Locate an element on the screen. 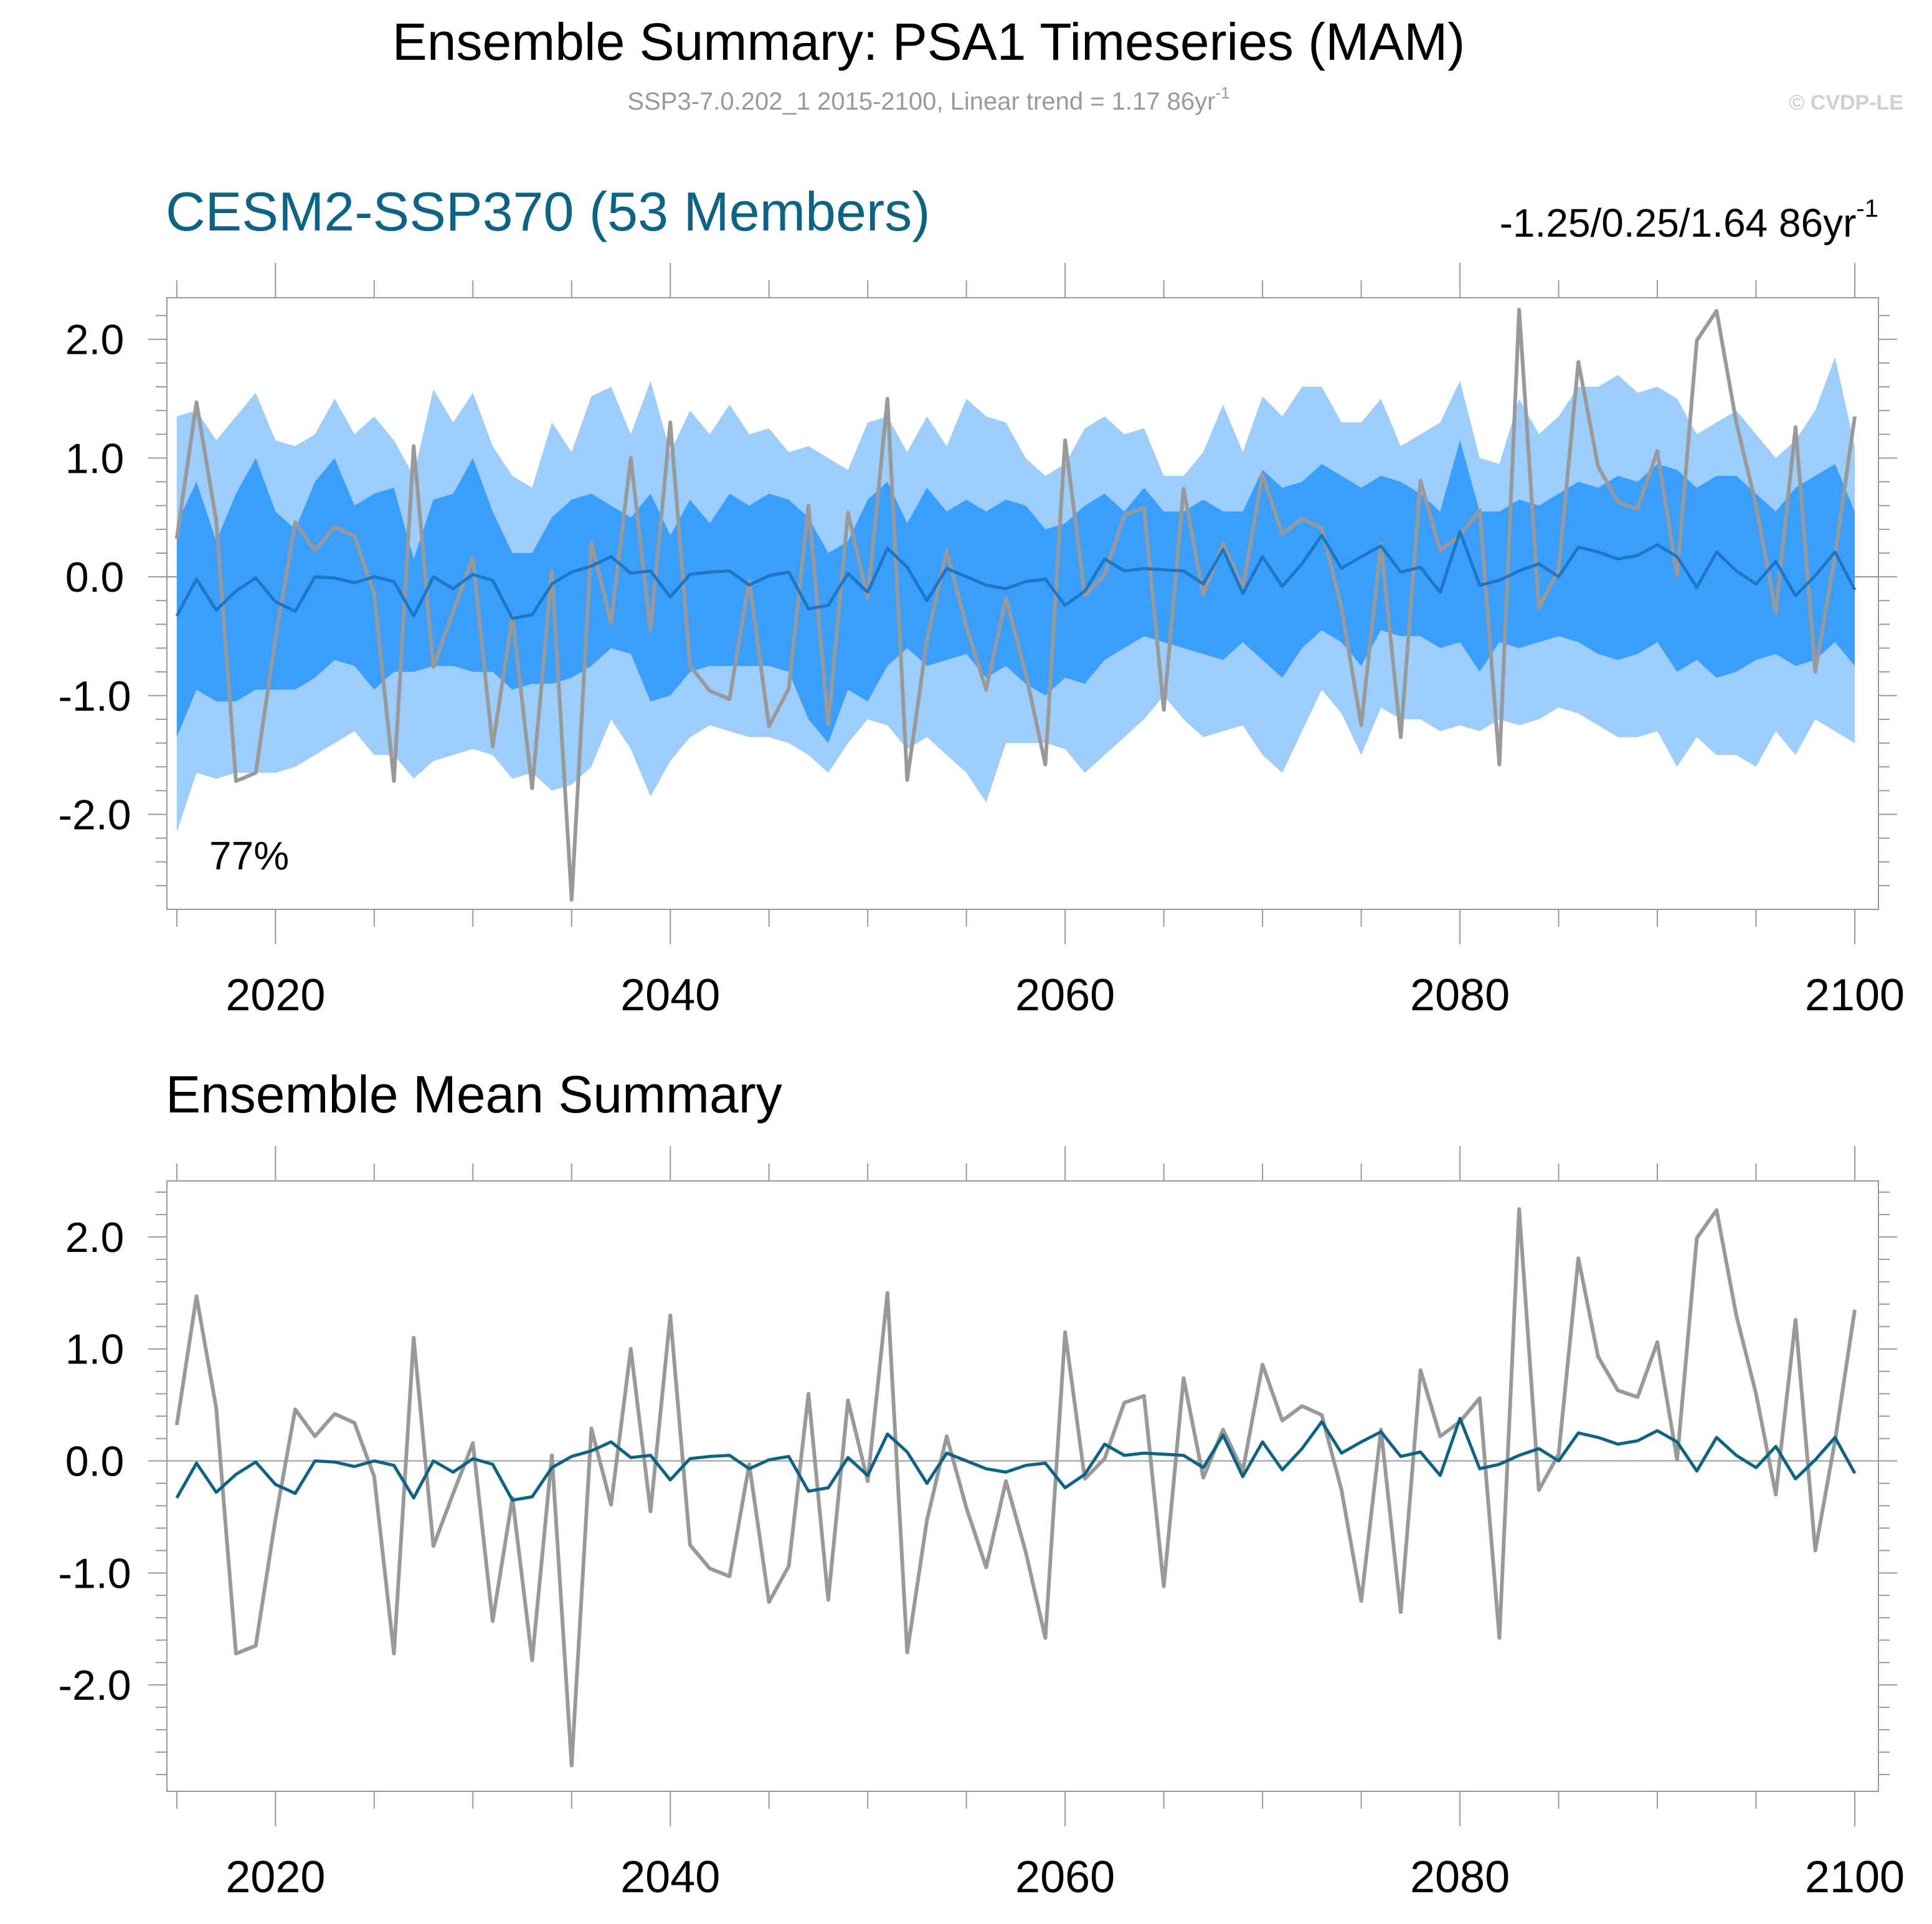 Image resolution: width=1932 pixels, height=1924 pixels. trend-label-main: -1.25/0.25/1.64 86yr is located at coordinates (1679, 223).